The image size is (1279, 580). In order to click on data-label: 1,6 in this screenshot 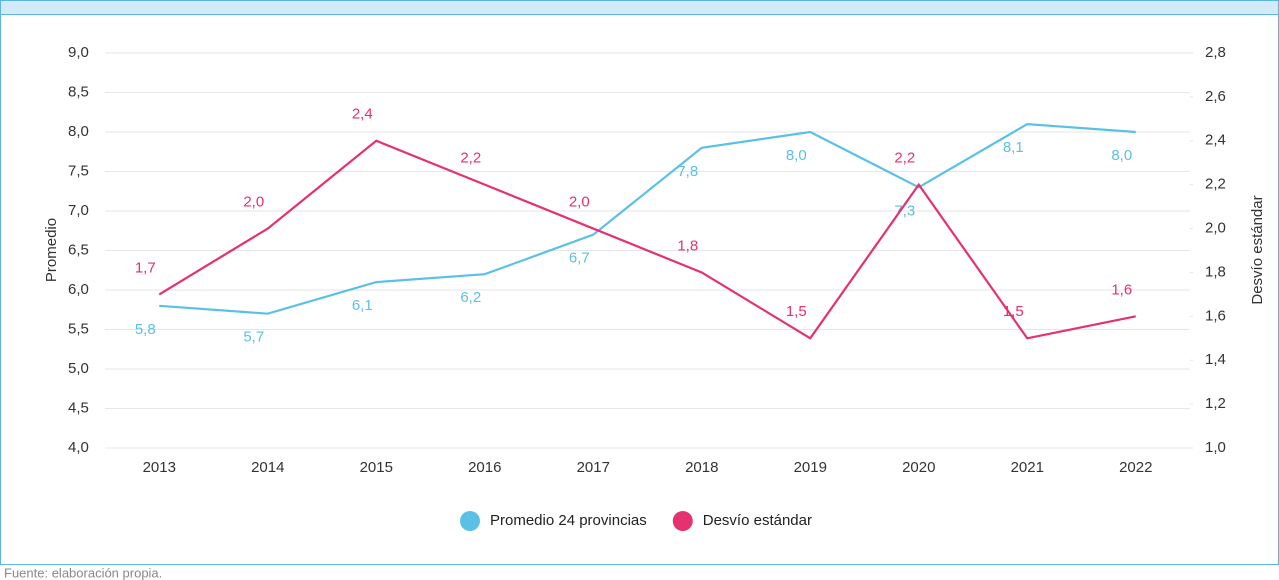, I will do `click(1121, 289)`.